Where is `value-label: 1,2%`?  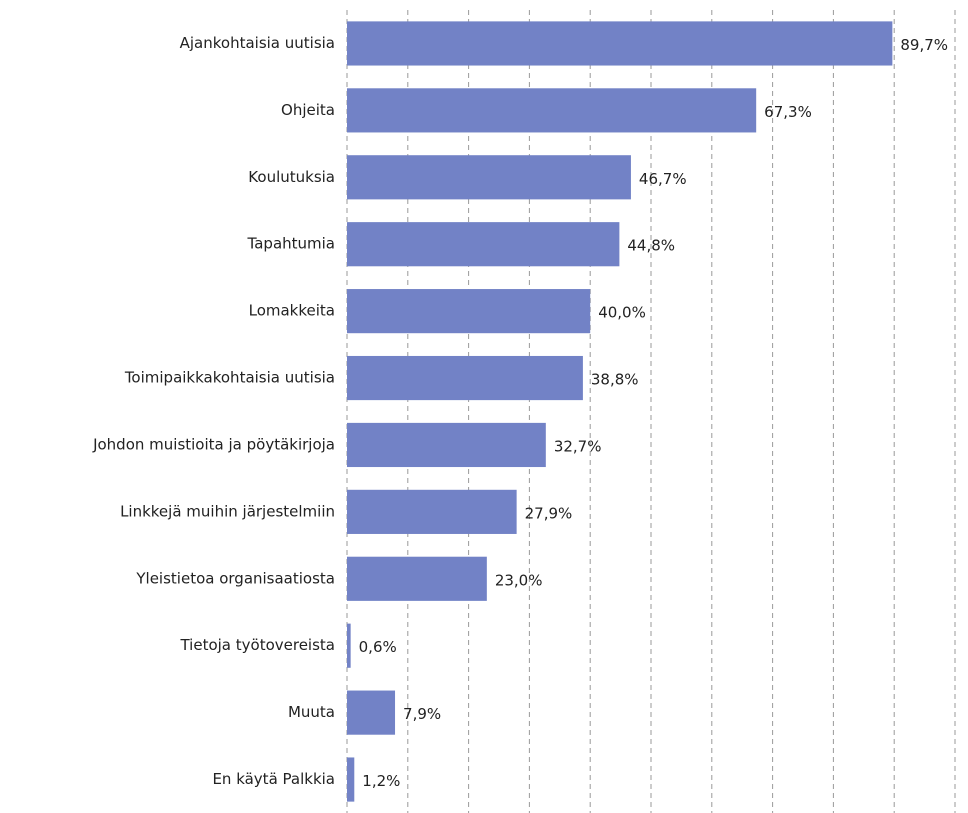
value-label: 1,2% is located at coordinates (381, 781).